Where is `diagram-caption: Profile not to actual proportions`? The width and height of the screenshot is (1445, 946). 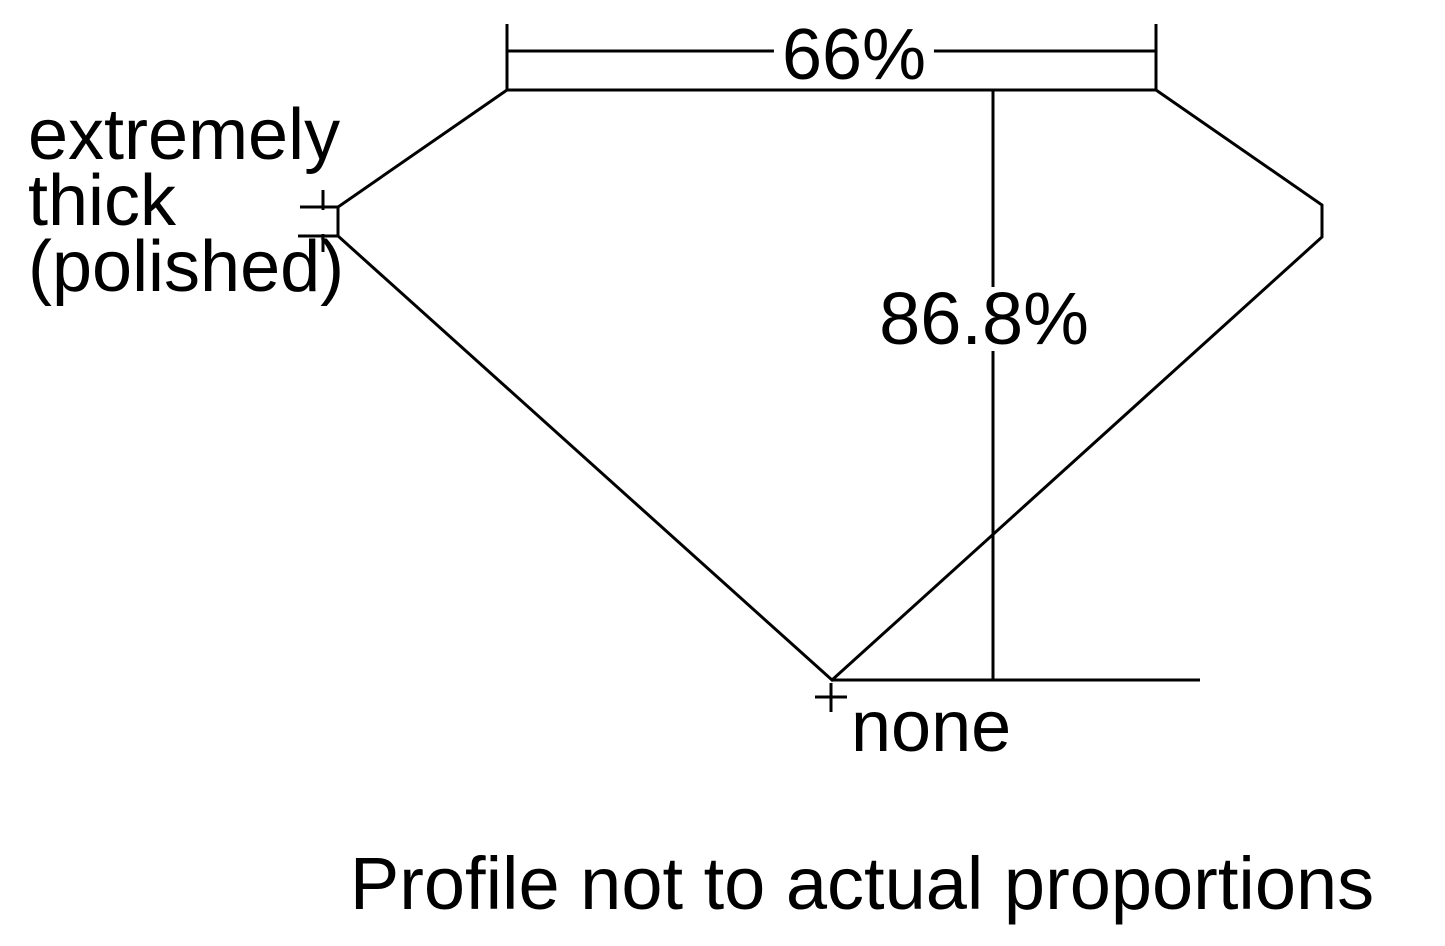 diagram-caption: Profile not to actual proportions is located at coordinates (862, 883).